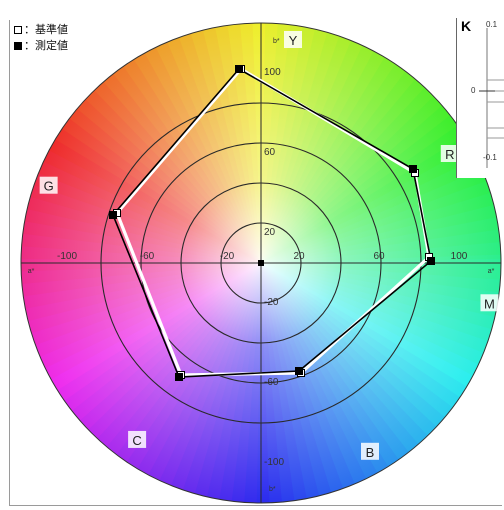 The width and height of the screenshot is (504, 510). I want to click on hue-label-b: B, so click(370, 451).